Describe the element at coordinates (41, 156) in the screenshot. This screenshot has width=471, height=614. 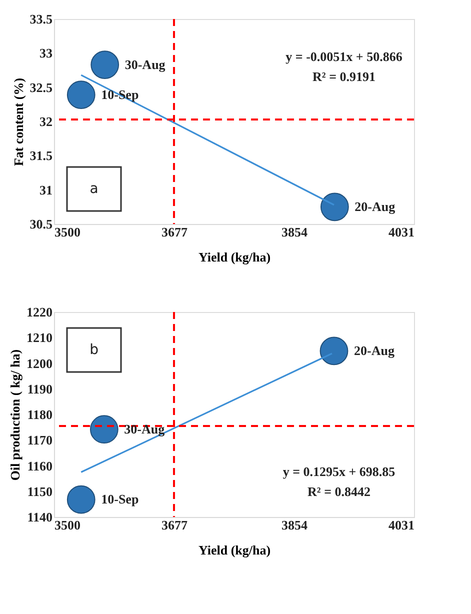
I see `y-tick-label: 31.5` at that location.